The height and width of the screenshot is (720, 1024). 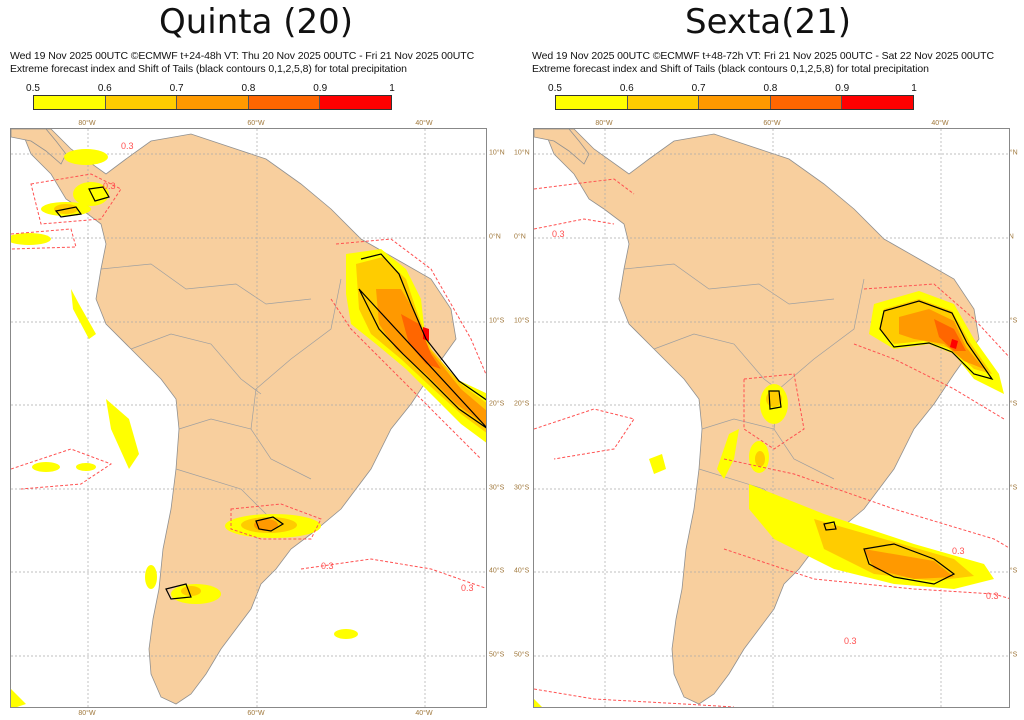 I want to click on country-borders, so click(x=744, y=396).